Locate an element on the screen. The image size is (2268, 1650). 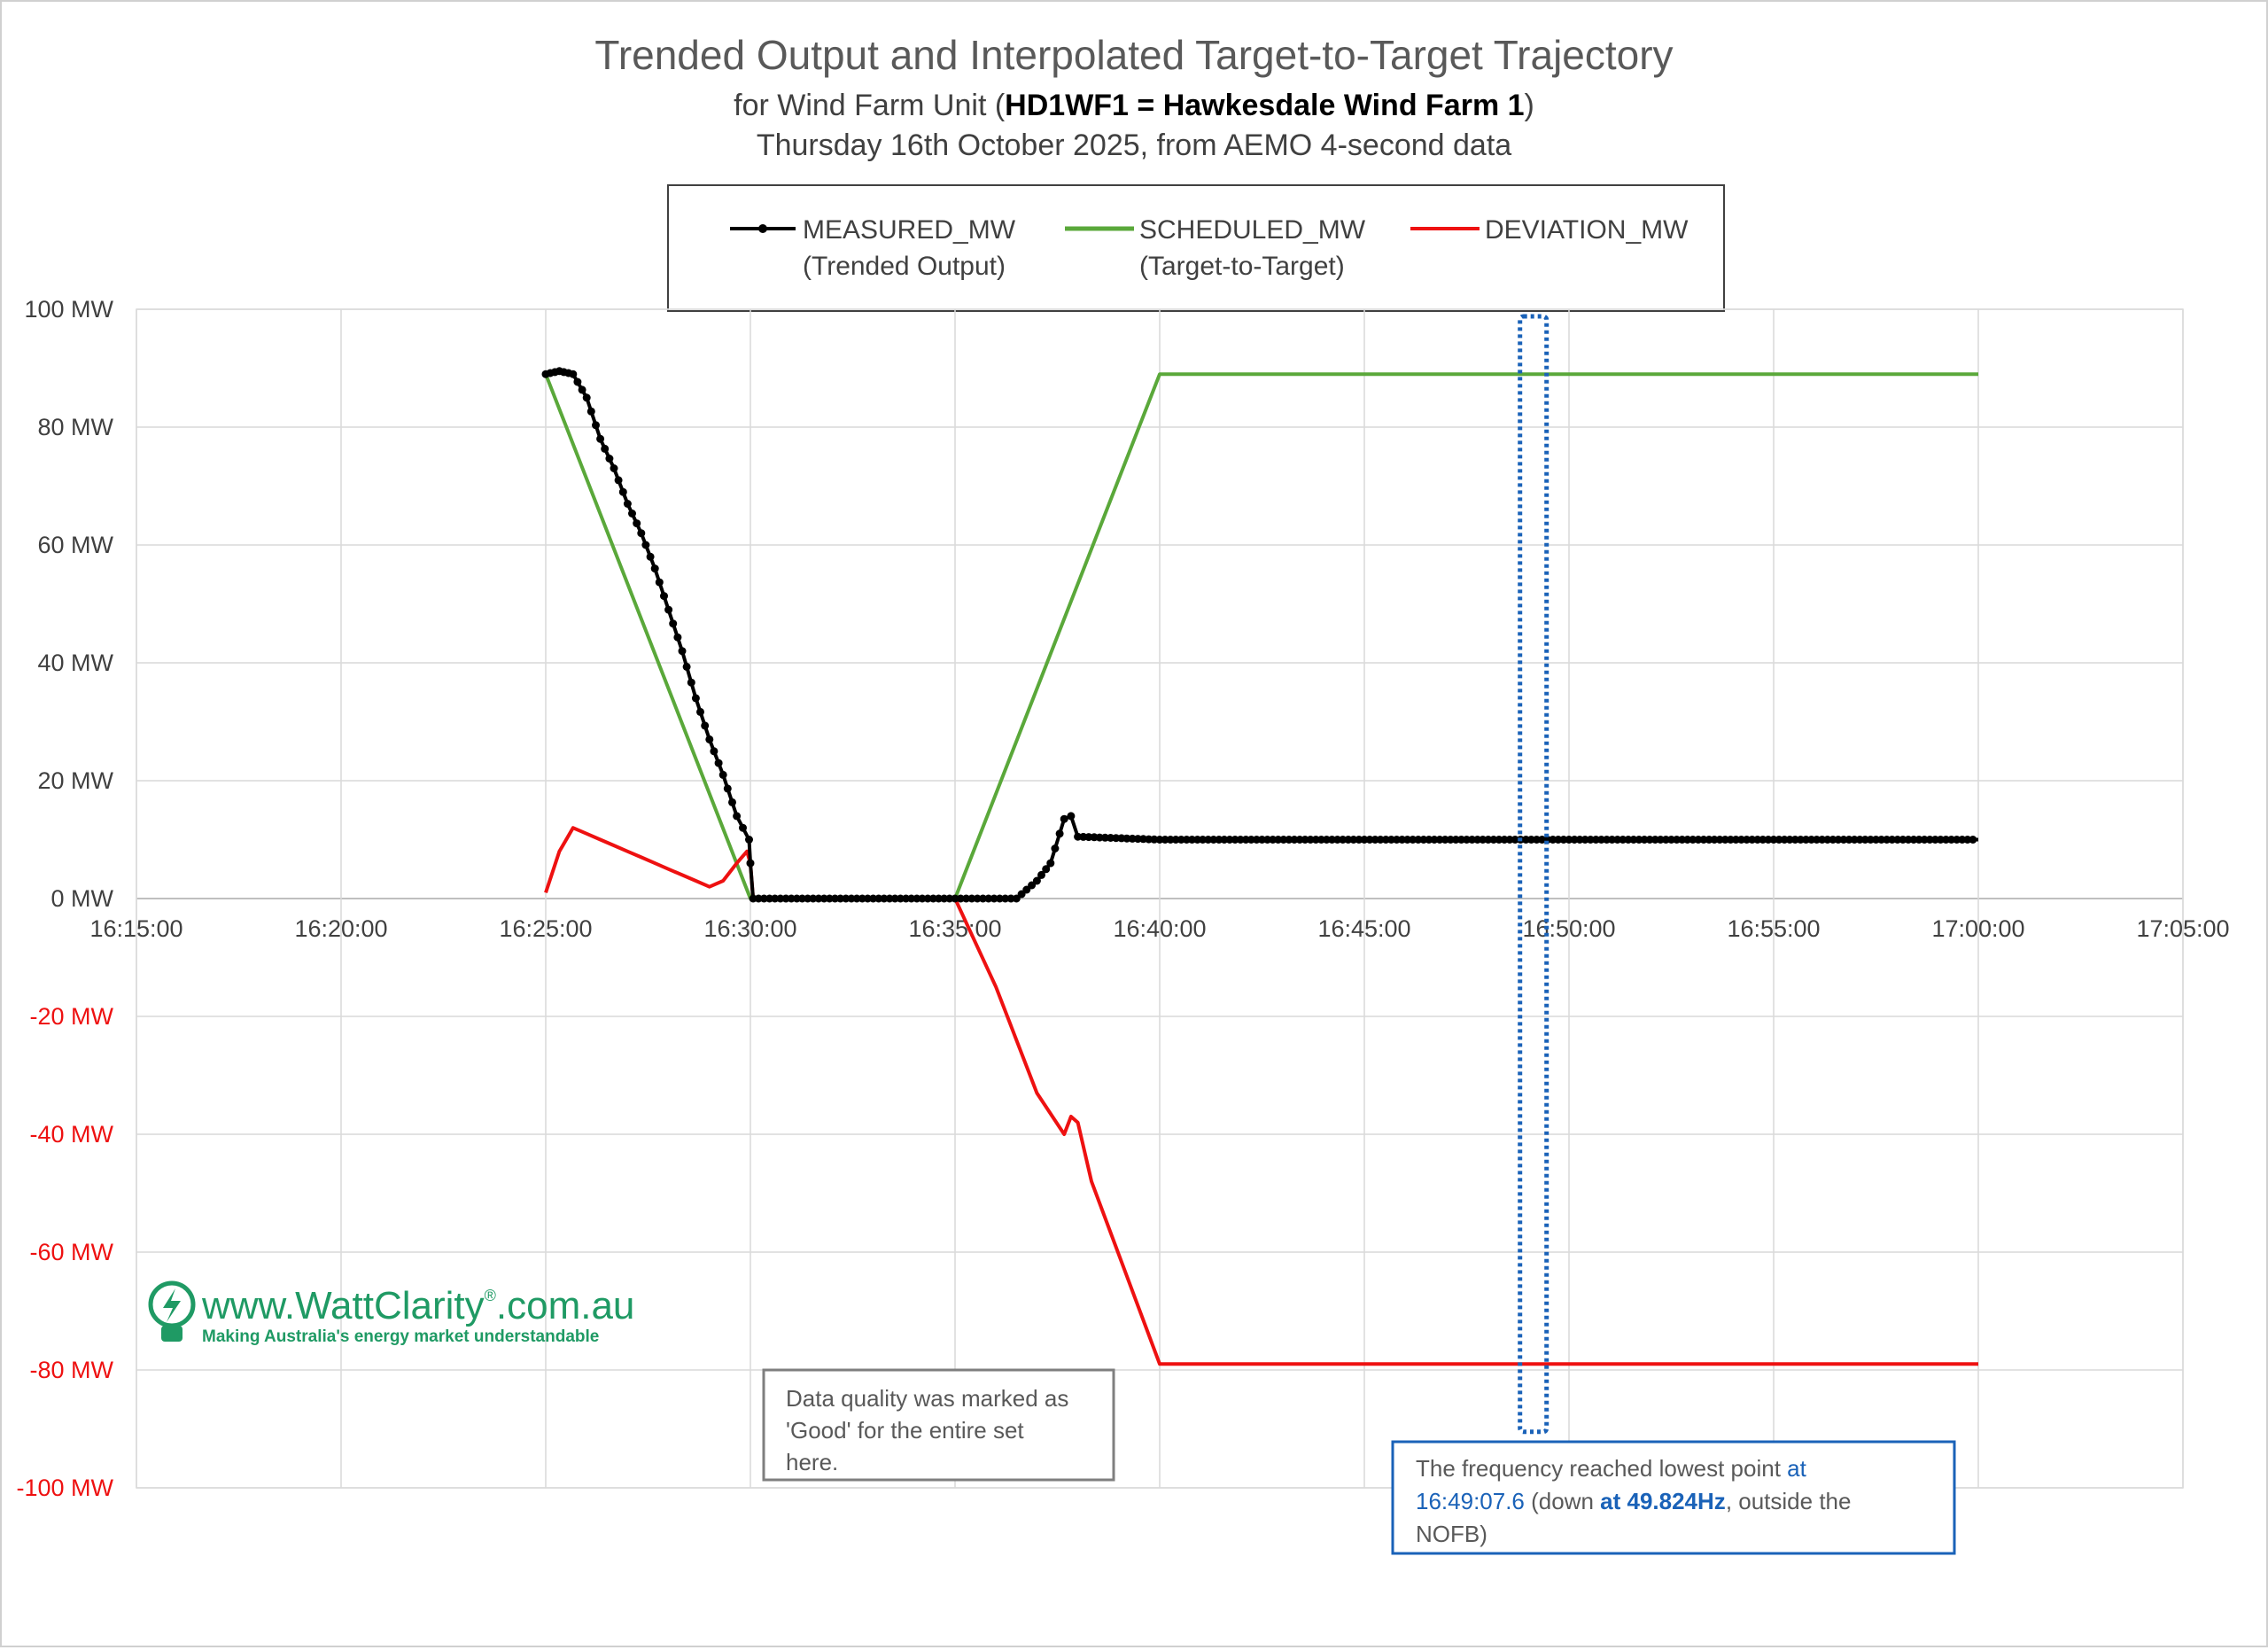
y-tick-label: 60 MW is located at coordinates (75, 545).